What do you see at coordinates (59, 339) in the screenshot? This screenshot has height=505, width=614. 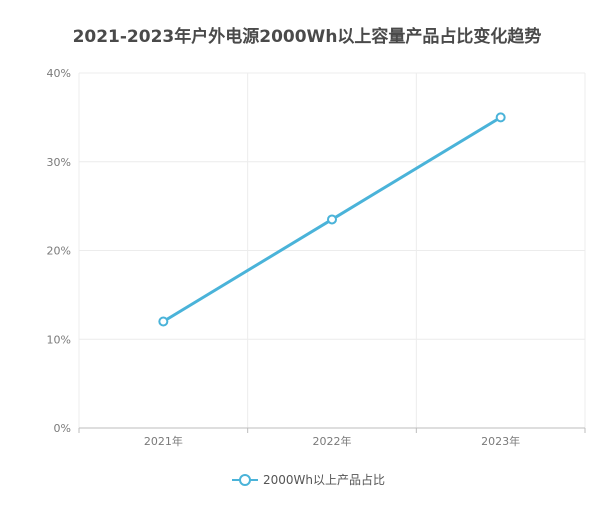 I see `y-tick-label: 10%` at bounding box center [59, 339].